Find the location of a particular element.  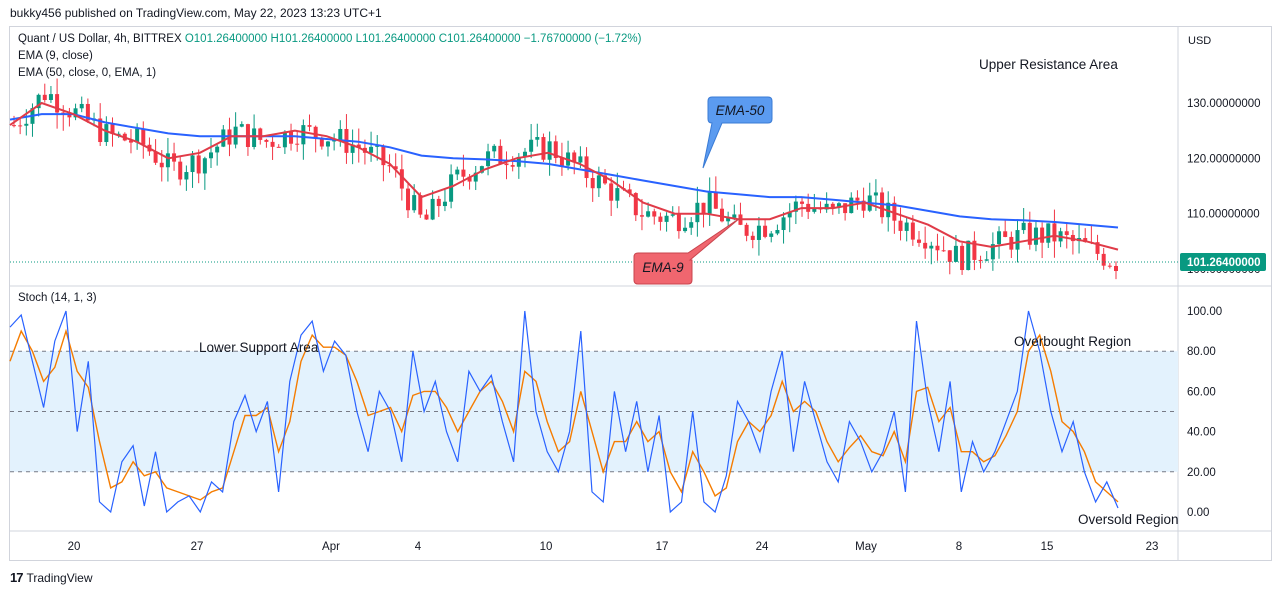

ema50-legend: EMA (50, close, 0, EMA, 1) is located at coordinates (87, 73).